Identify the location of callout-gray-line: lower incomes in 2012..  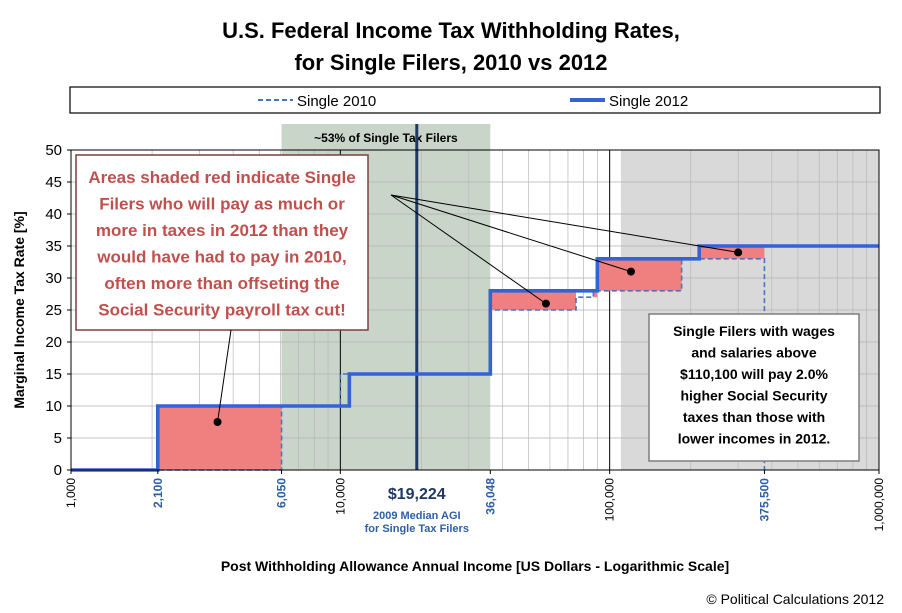
(754, 439).